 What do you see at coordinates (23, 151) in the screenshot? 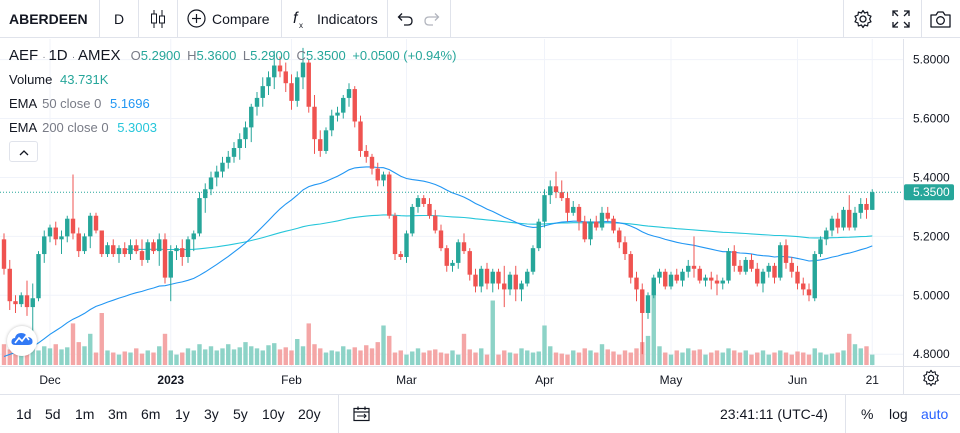
I see `collapse-legend-button` at bounding box center [23, 151].